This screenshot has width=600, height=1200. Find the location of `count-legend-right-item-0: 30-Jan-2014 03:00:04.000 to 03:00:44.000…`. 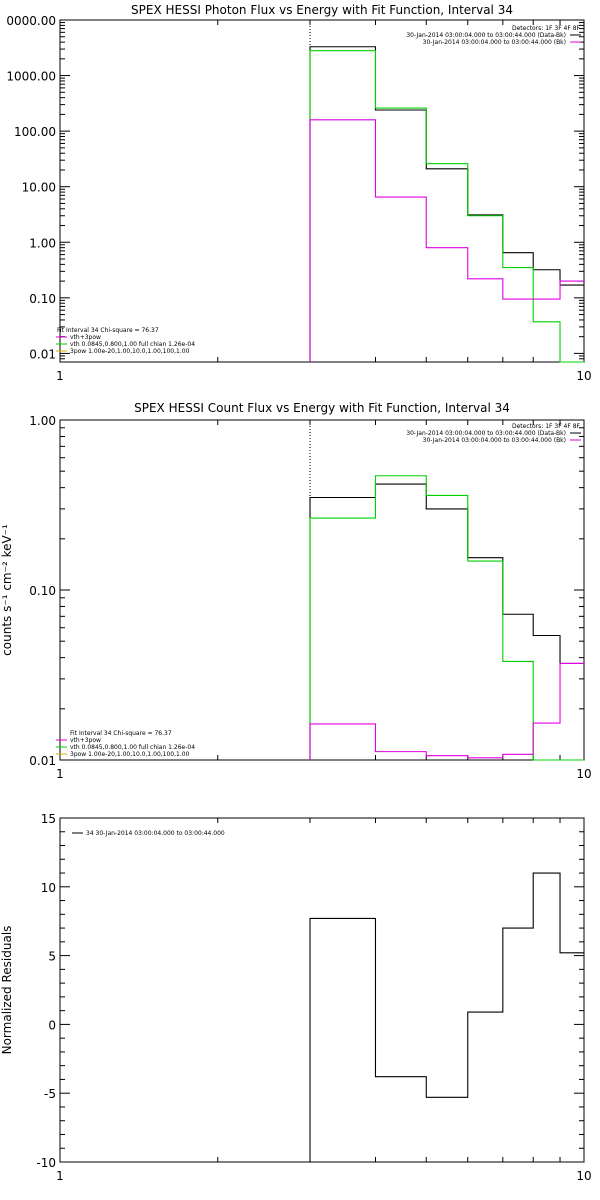

count-legend-right-item-0: 30-Jan-2014 03:00:04.000 to 03:00:44.000… is located at coordinates (486, 433).